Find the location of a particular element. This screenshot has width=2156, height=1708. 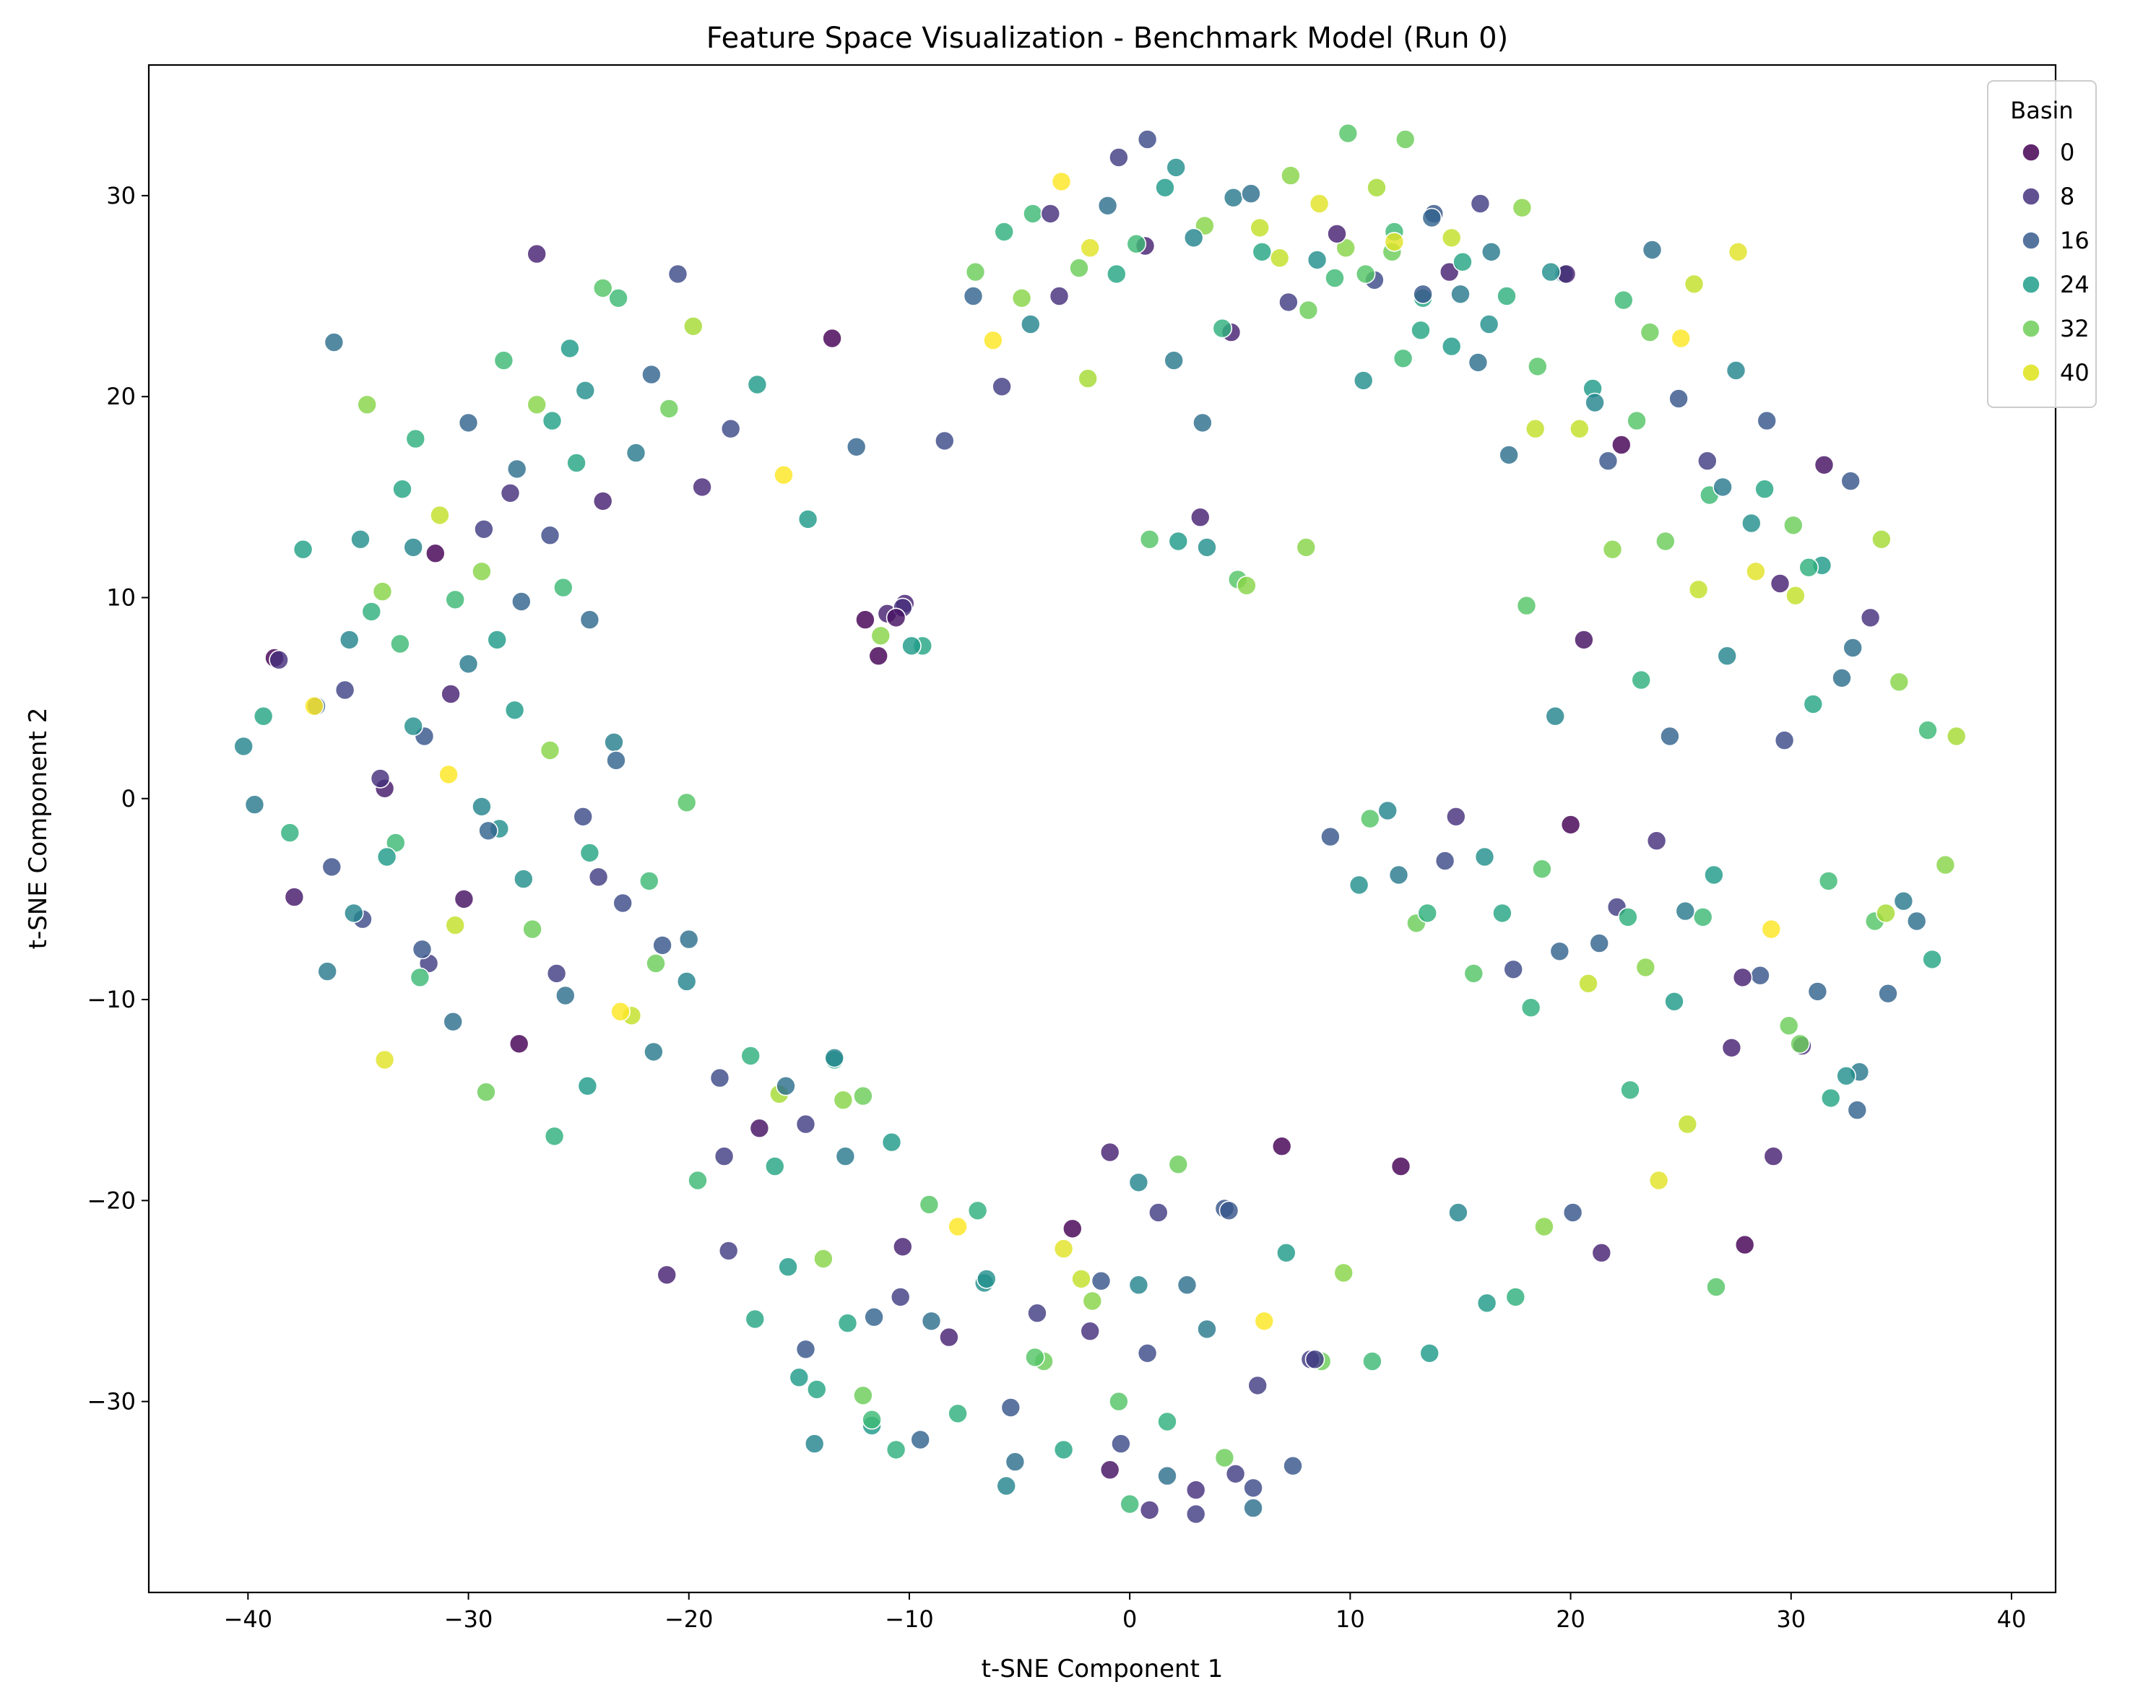

legend-marker is located at coordinates (2031, 152).